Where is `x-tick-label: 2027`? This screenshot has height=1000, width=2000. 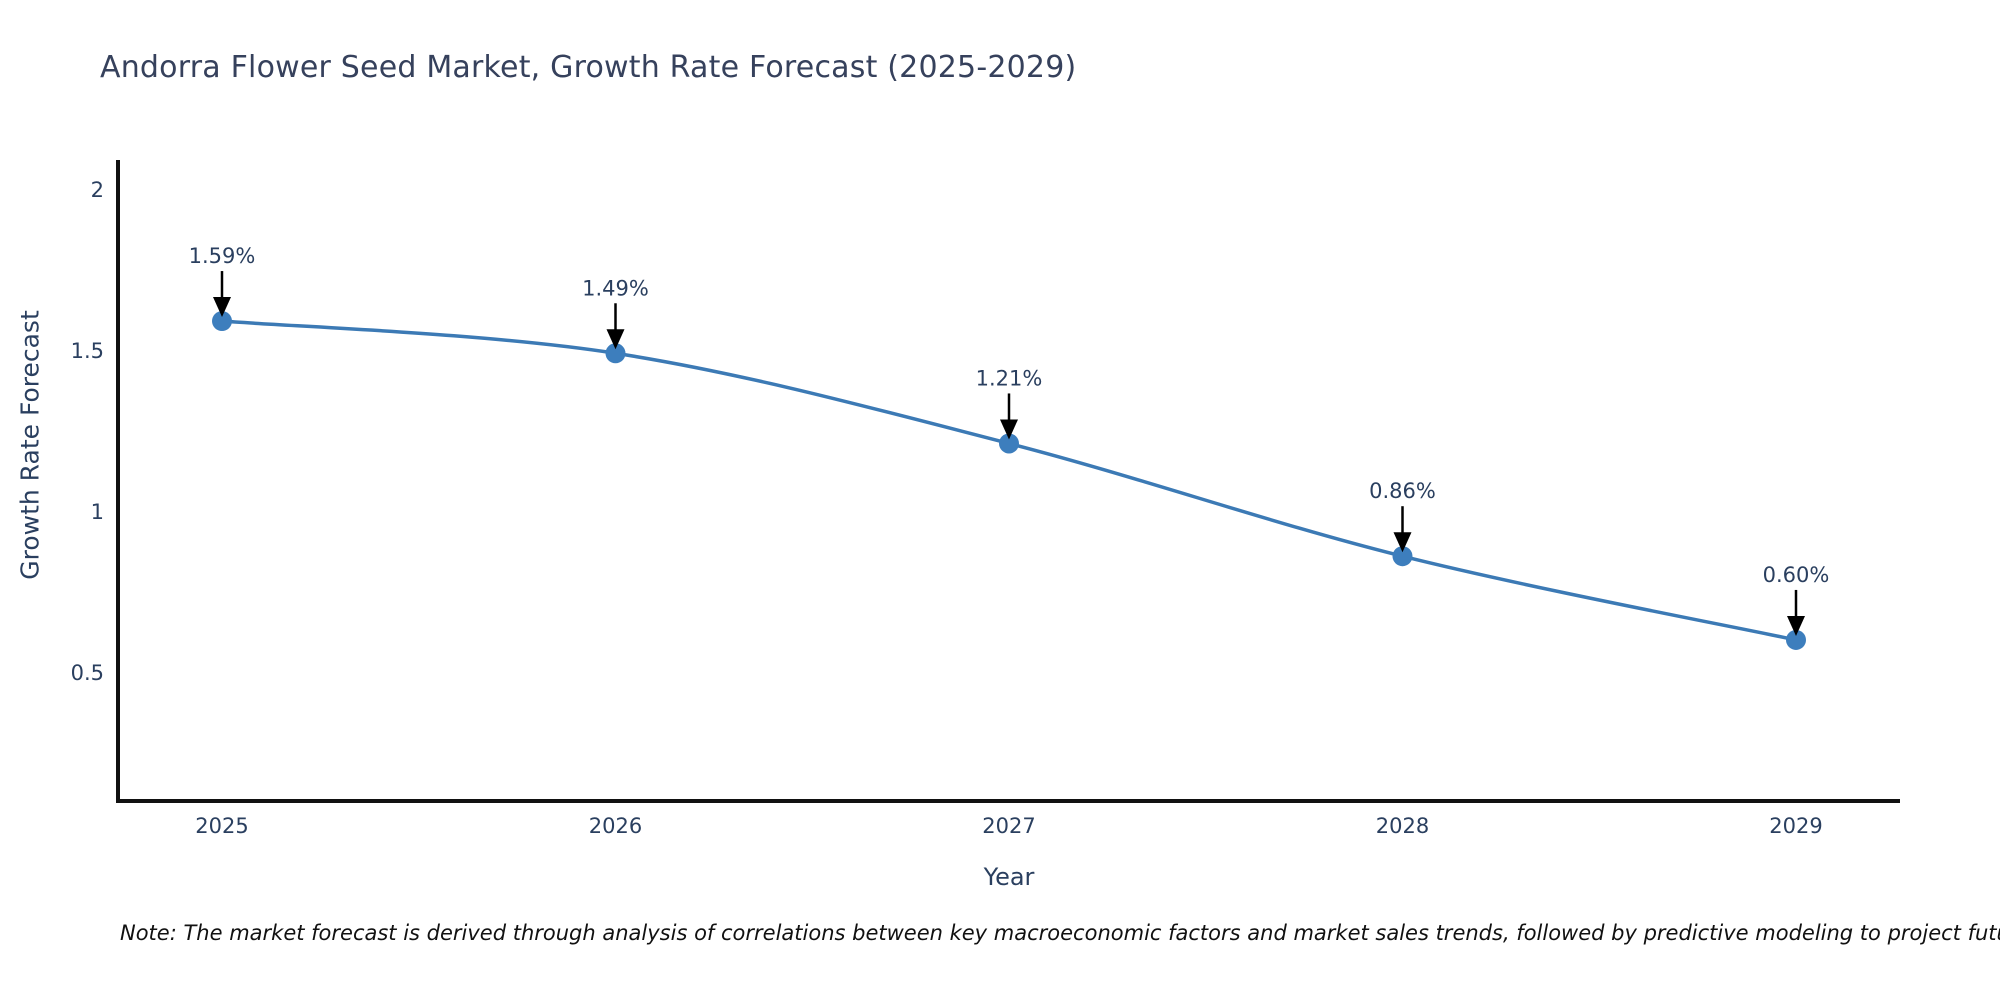
x-tick-label: 2027 is located at coordinates (1008, 826).